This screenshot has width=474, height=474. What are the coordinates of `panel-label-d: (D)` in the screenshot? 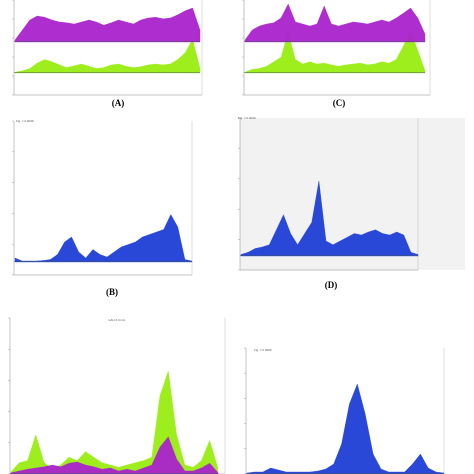 It's located at (331, 285).